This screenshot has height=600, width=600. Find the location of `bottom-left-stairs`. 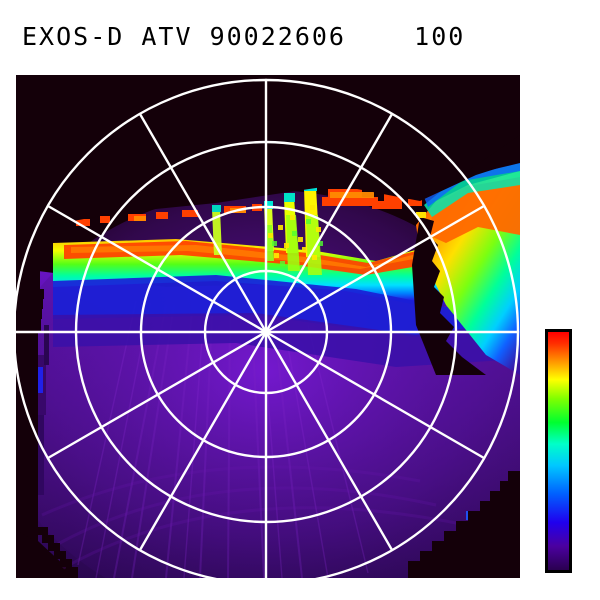

bottom-left-stairs is located at coordinates (58, 552).